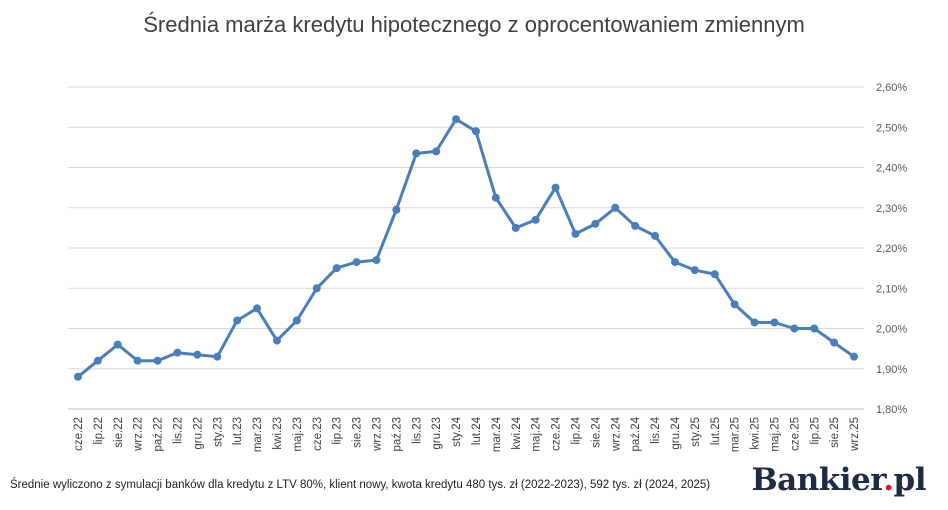  I want to click on x-tick-label: wrz.24, so click(616, 433).